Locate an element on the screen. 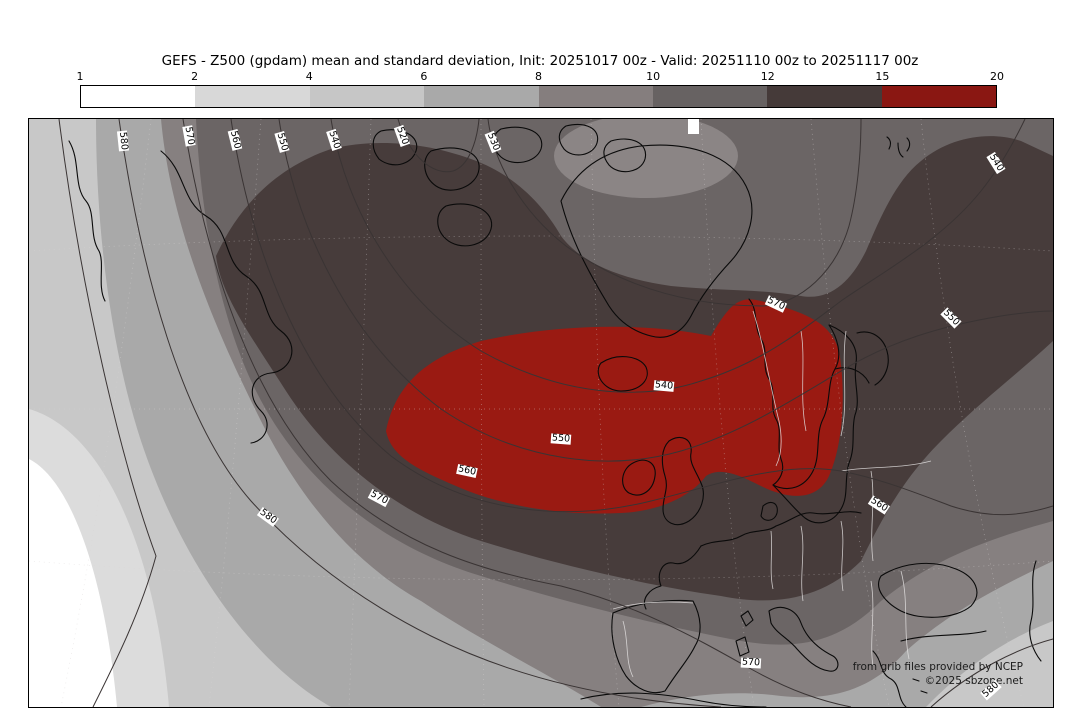 Image resolution: width=1080 pixels, height=718 pixels. attribution-copyright: ©2025 sbzone.net is located at coordinates (974, 681).